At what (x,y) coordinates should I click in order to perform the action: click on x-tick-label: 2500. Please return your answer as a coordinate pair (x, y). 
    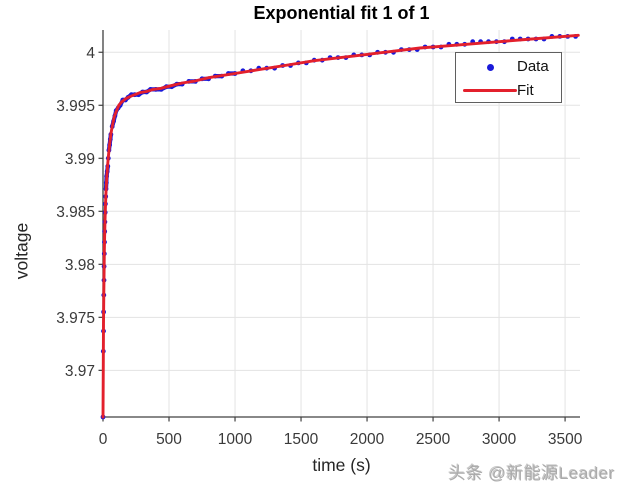
    Looking at the image, I should click on (433, 439).